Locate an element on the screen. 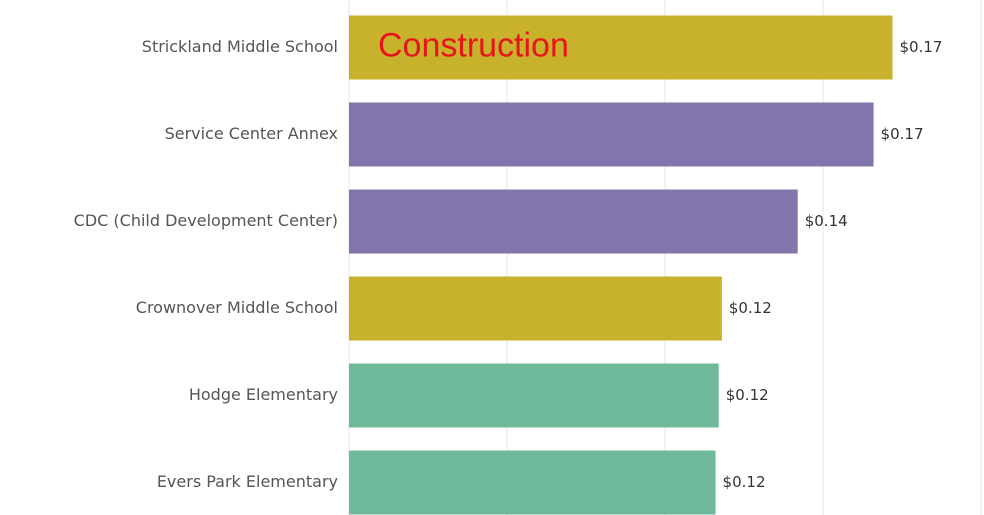 Image resolution: width=984 pixels, height=515 pixels. category-label: Hodge Elementary is located at coordinates (263, 394).